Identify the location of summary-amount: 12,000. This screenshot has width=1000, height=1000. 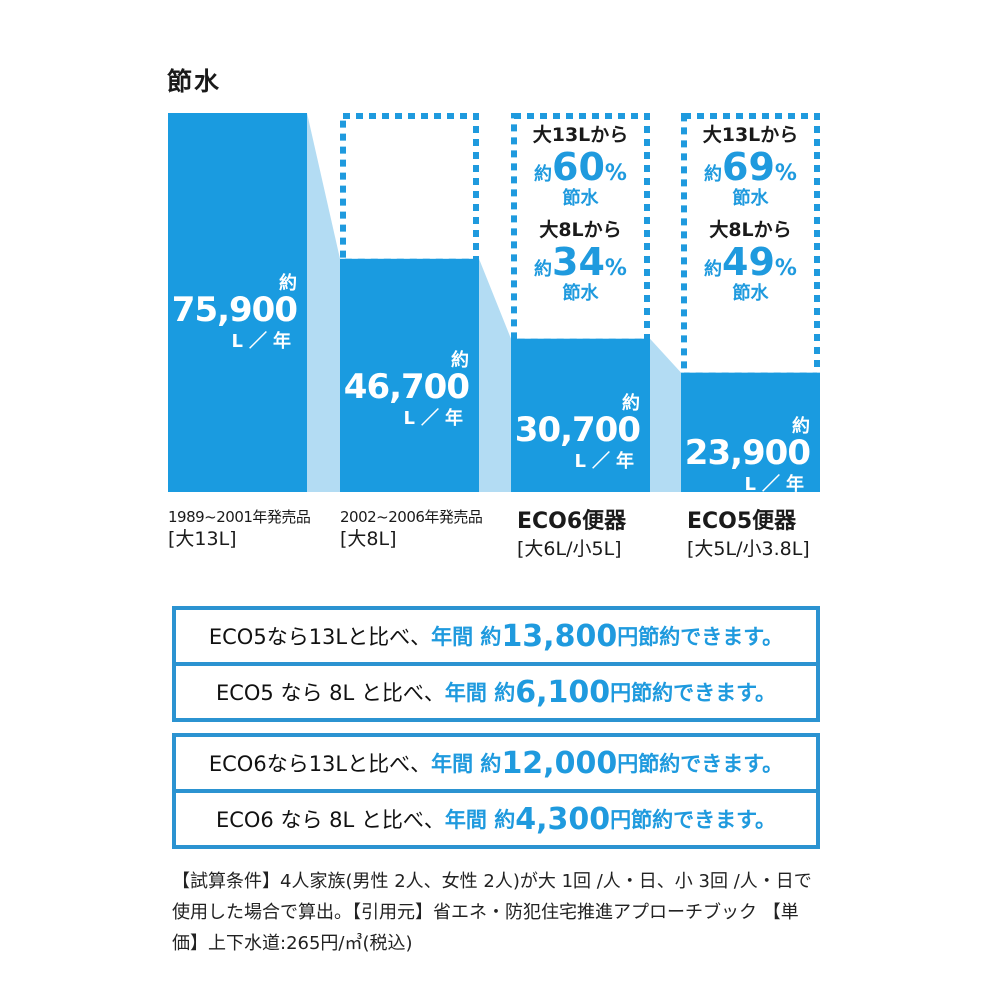
(559, 763).